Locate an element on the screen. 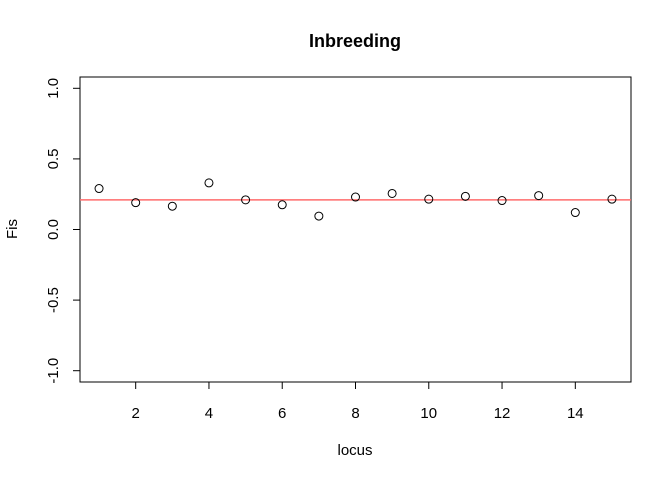 This screenshot has height=480, width=672. x-tick-label: 6 is located at coordinates (282, 413).